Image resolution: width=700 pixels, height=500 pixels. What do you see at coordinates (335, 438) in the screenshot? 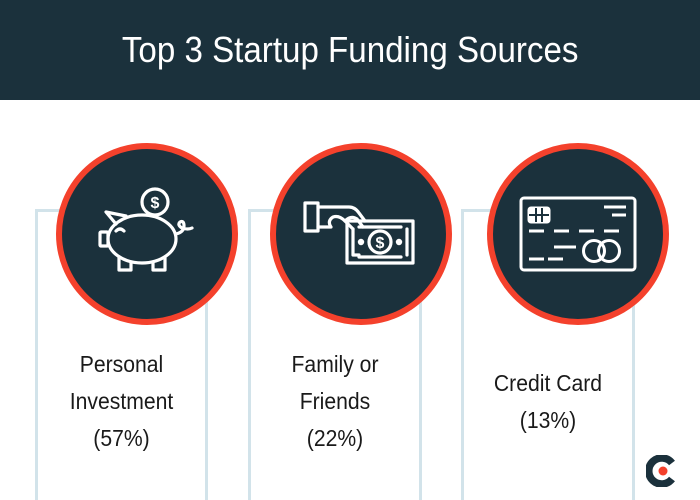
I see `source-percent: (22%)` at bounding box center [335, 438].